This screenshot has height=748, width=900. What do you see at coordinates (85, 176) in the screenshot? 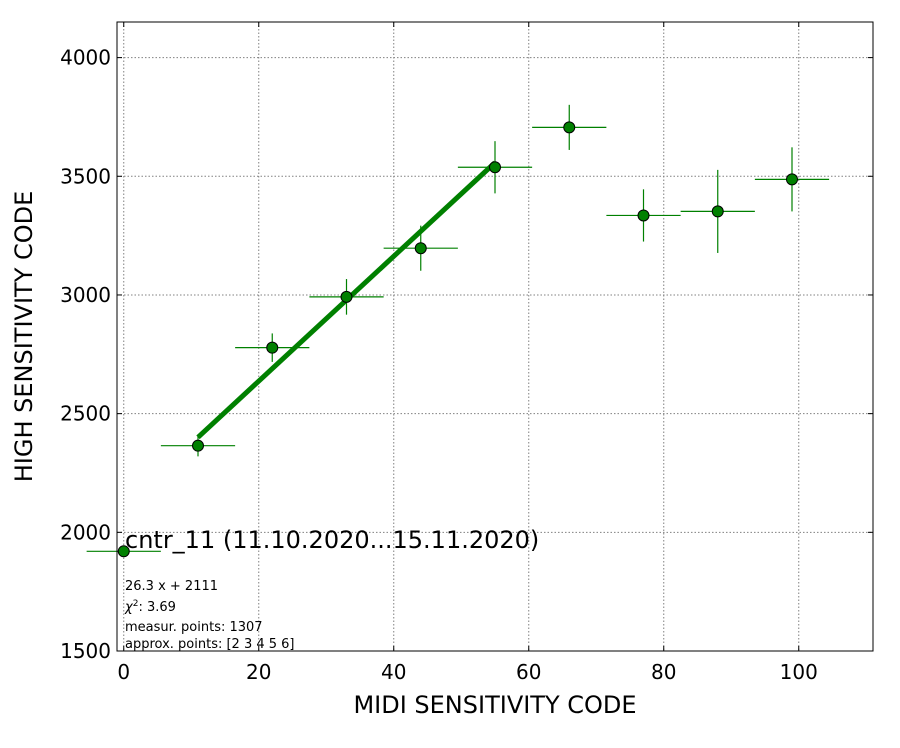
I see `y-tick-label: 3500` at bounding box center [85, 176].